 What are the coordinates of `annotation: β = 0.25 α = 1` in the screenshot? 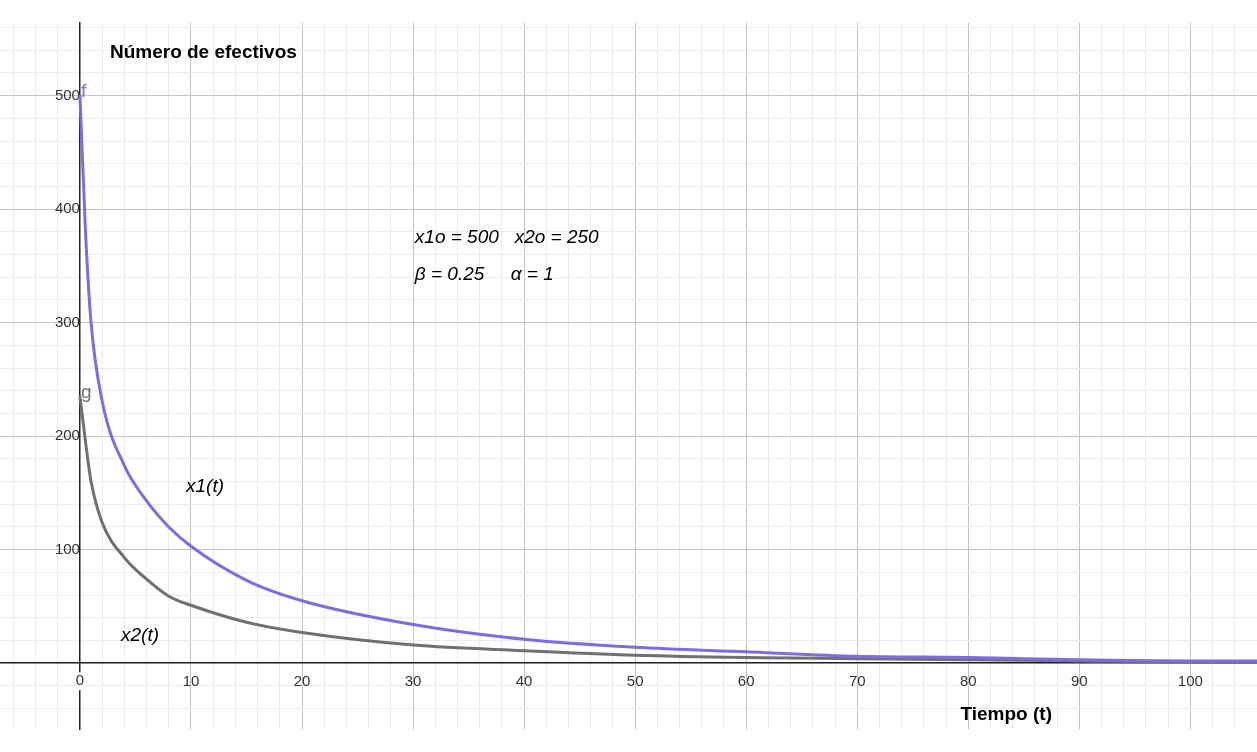 It's located at (483, 274).